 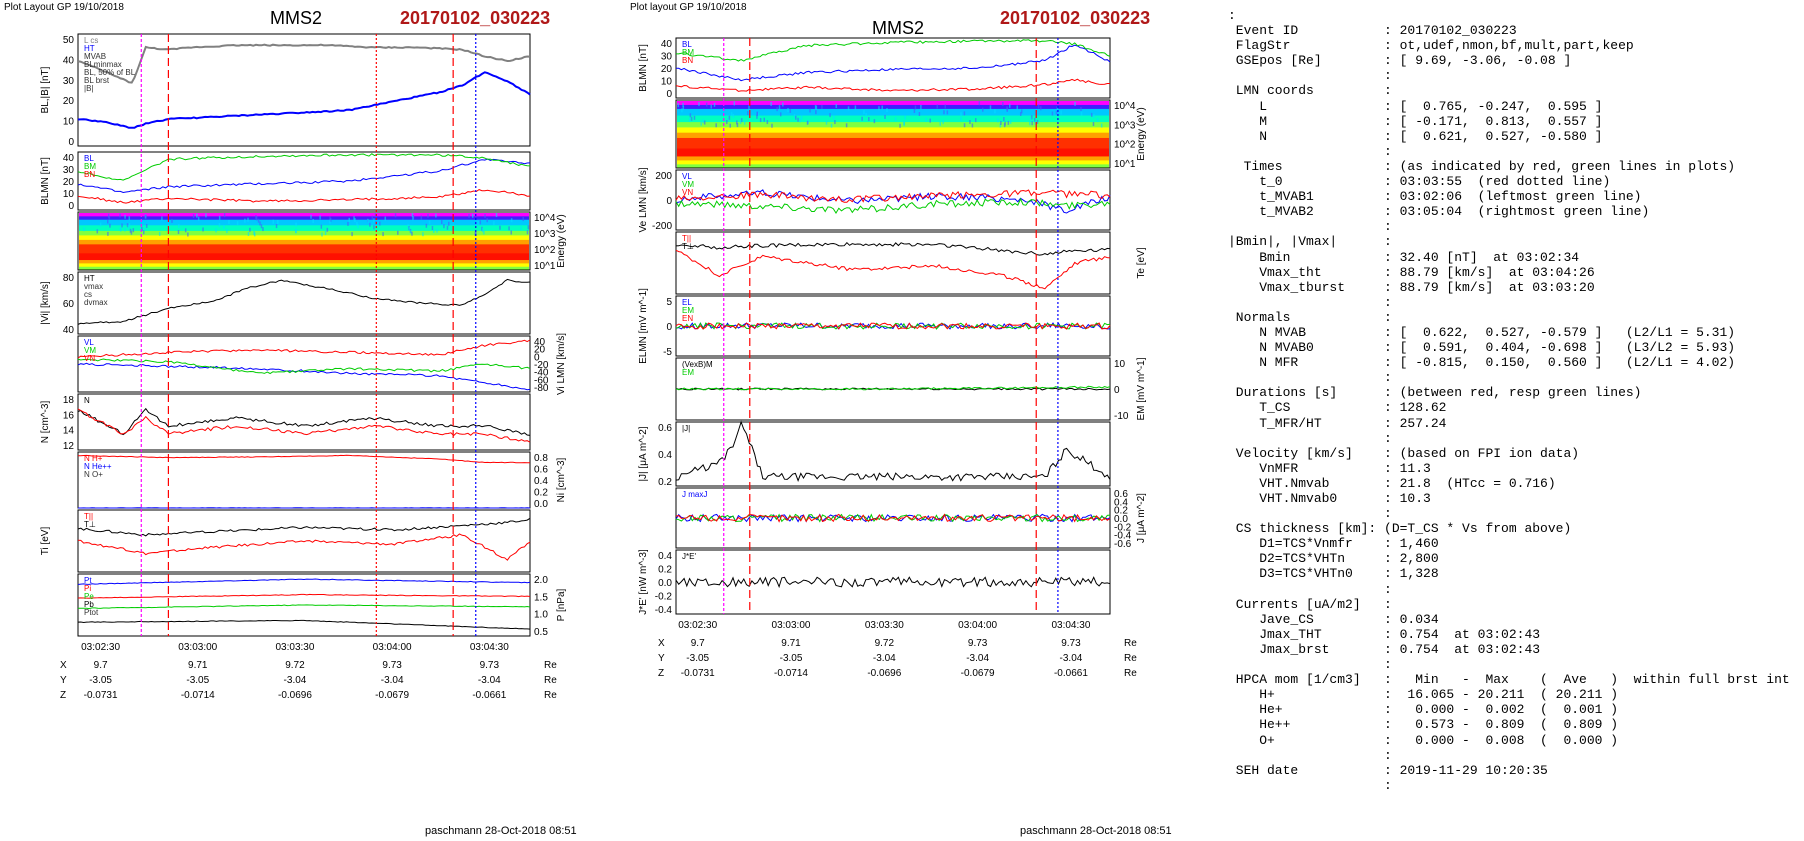 What do you see at coordinates (686, 428) in the screenshot?
I see `legend-entry: |J|` at bounding box center [686, 428].